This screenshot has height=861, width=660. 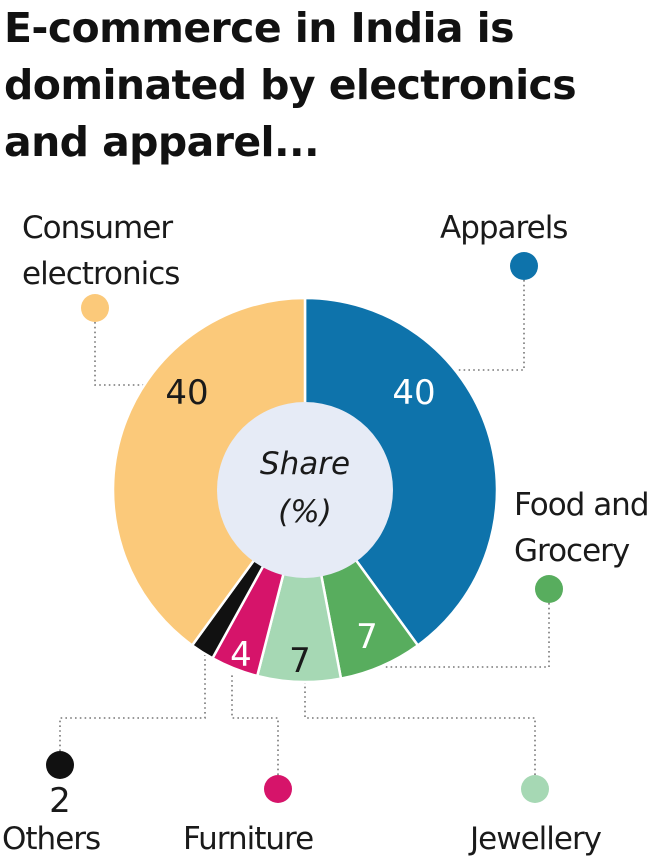 What do you see at coordinates (241, 655) in the screenshot?
I see `value-furniture: 4` at bounding box center [241, 655].